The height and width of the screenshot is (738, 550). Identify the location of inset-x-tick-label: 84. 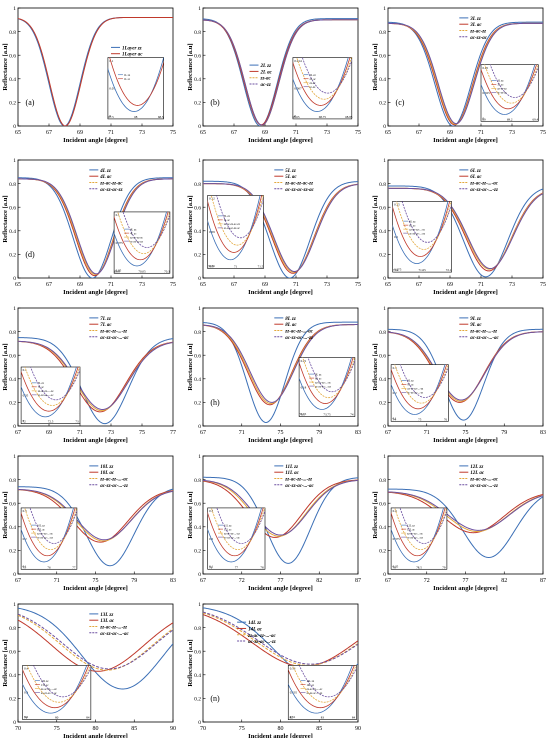
(354, 718).